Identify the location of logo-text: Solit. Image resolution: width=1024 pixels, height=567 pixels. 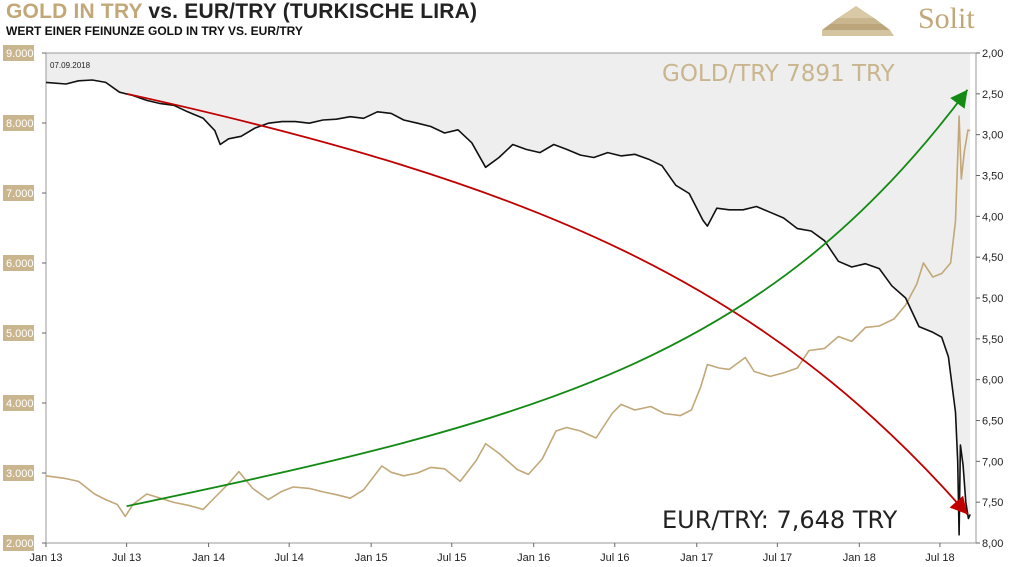
(946, 18).